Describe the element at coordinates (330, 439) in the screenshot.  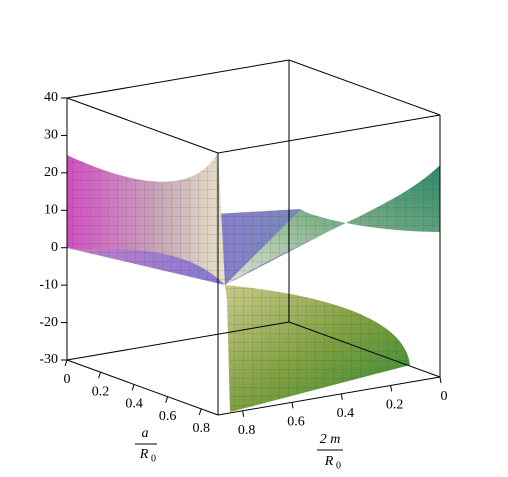
I see `y-label-numerator: 2 m` at that location.